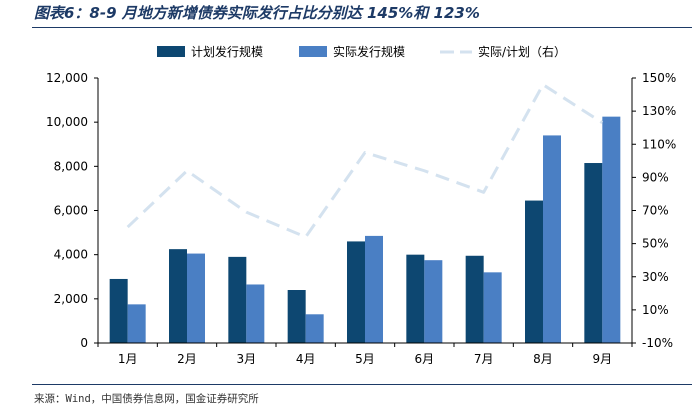 The height and width of the screenshot is (417, 693). What do you see at coordinates (67, 122) in the screenshot?
I see `left-tick-label: 10,000` at bounding box center [67, 122].